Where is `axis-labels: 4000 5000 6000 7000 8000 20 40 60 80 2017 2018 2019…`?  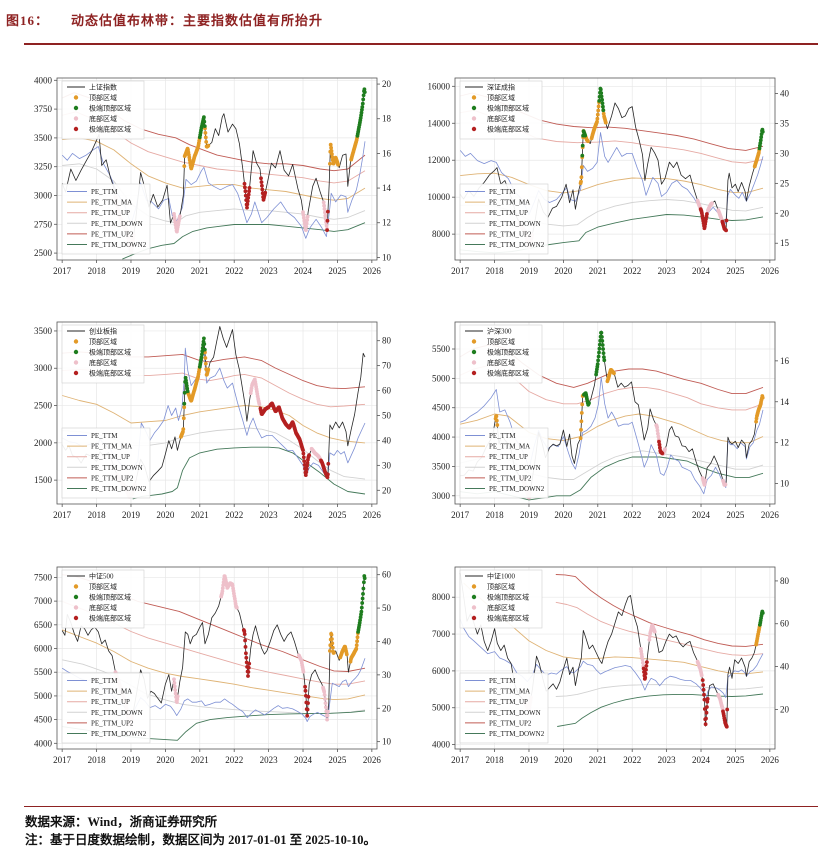
axis-labels: 4000 5000 6000 7000 8000 20 40 60 80 2017 2018 2019… is located at coordinates (611, 670).